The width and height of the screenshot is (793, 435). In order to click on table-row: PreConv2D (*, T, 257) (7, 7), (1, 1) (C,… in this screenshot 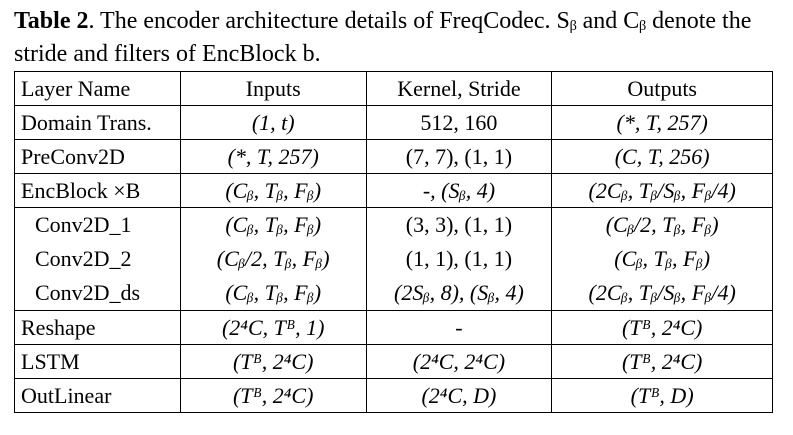, I will do `click(393, 156)`.